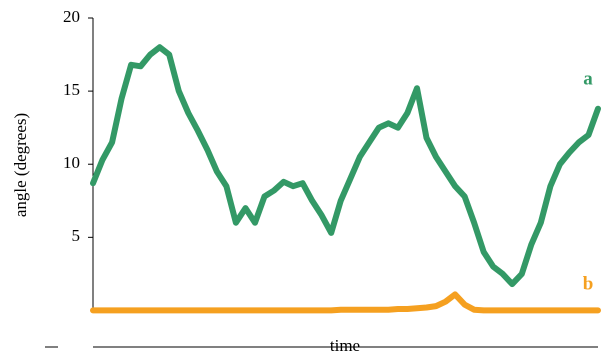 Image resolution: width=608 pixels, height=356 pixels. Describe the element at coordinates (71, 162) in the screenshot. I see `y-tick-label: 10` at that location.